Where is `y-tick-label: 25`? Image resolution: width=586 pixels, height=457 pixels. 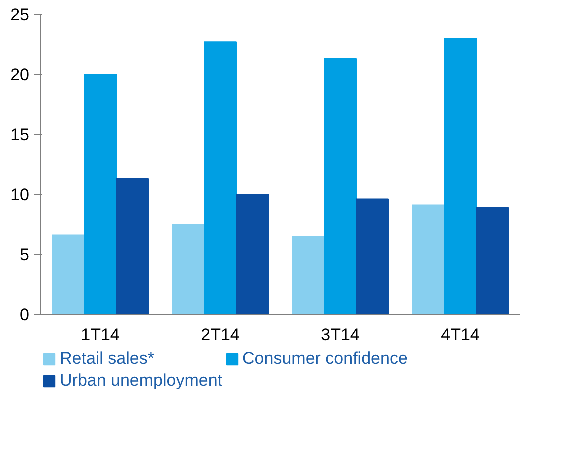 y-tick-label: 25 is located at coordinates (20, 15).